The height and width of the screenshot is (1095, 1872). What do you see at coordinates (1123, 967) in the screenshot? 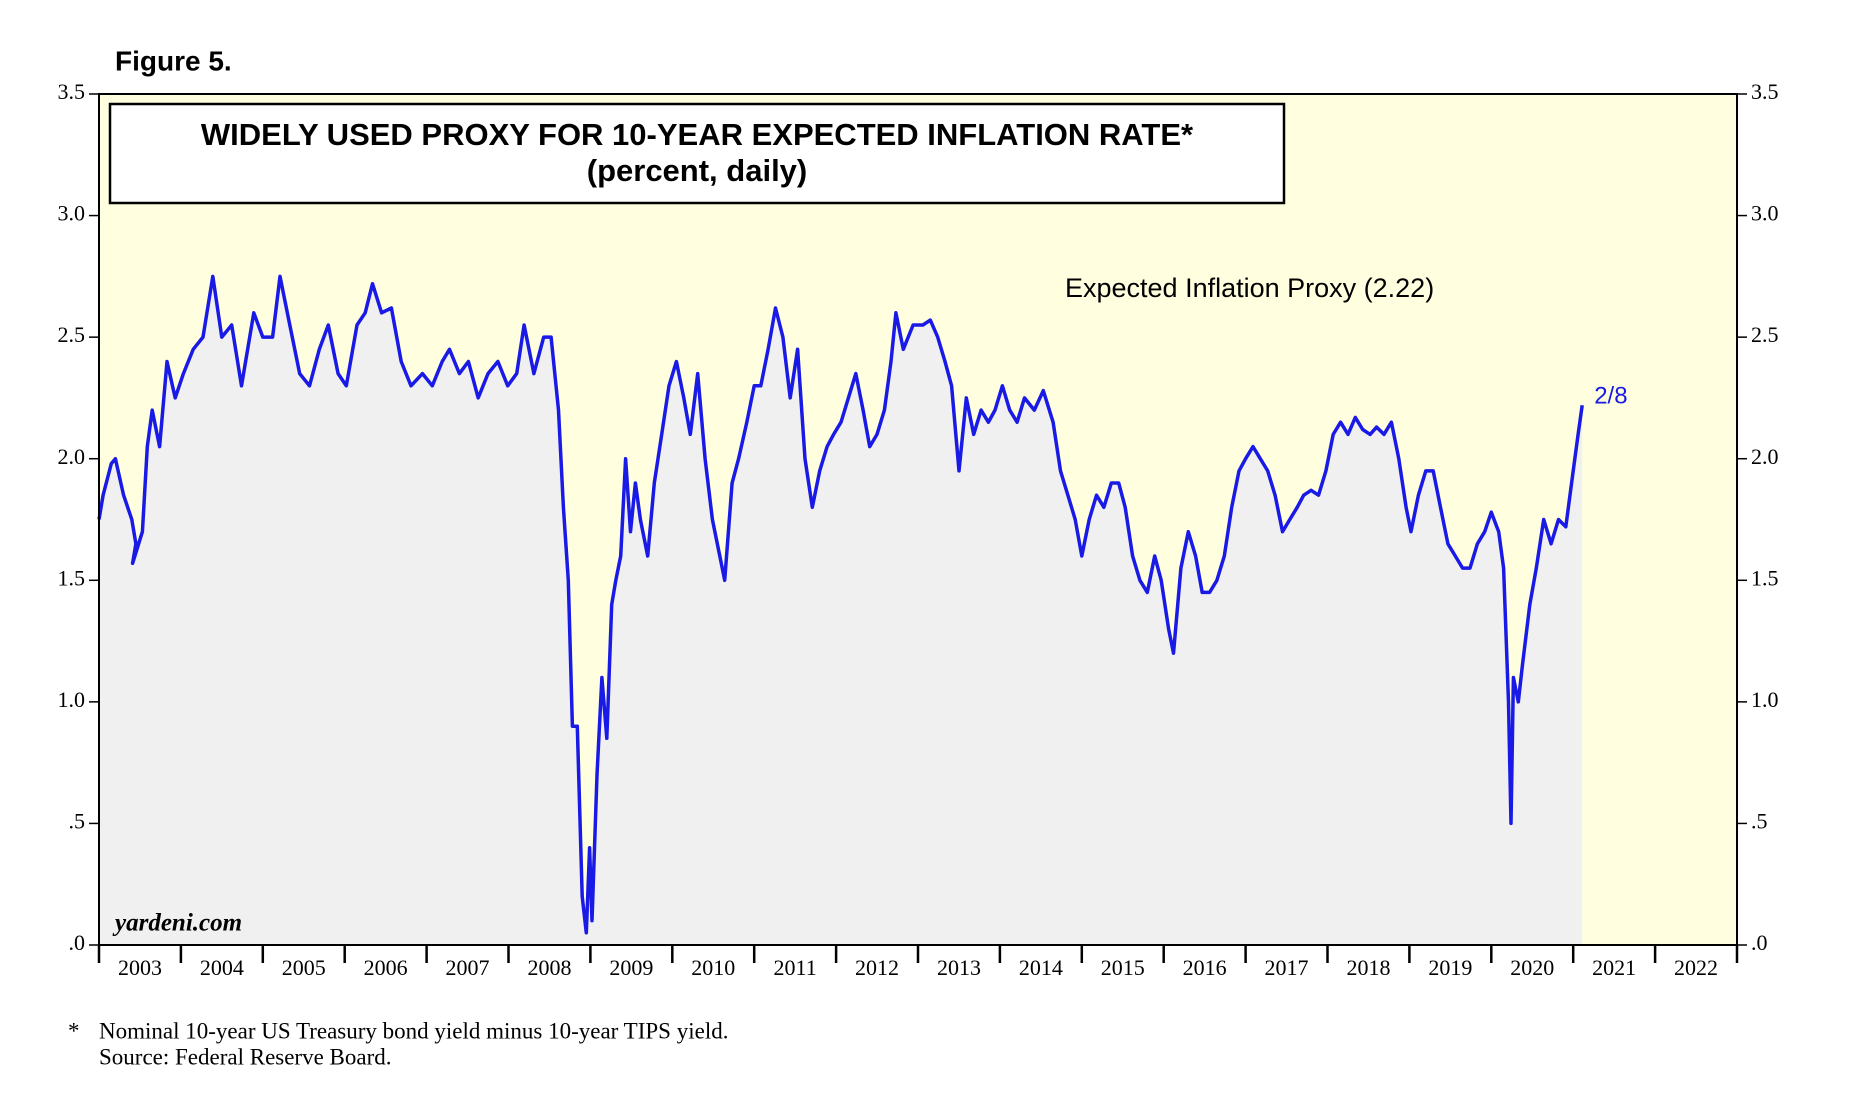
I see `x-tick-label: 2015` at bounding box center [1123, 967].